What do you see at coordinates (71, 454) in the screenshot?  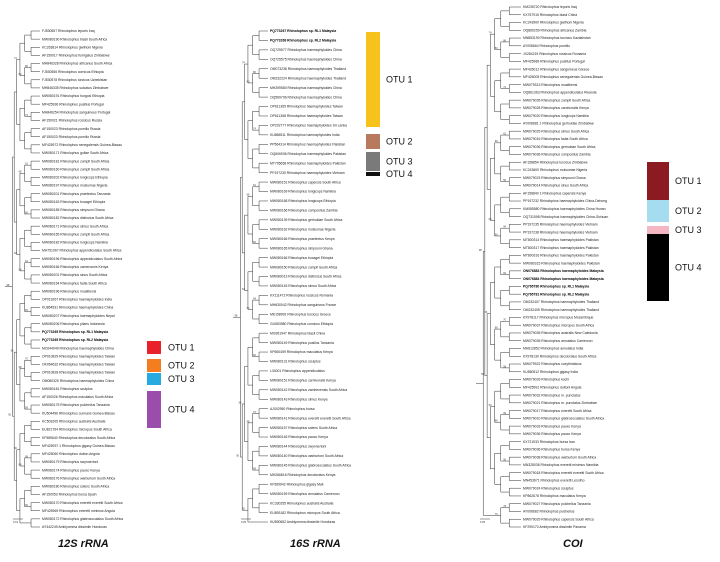 I see `taxon-label: MF425060 Rhinolophus dutton Angola` at bounding box center [71, 454].